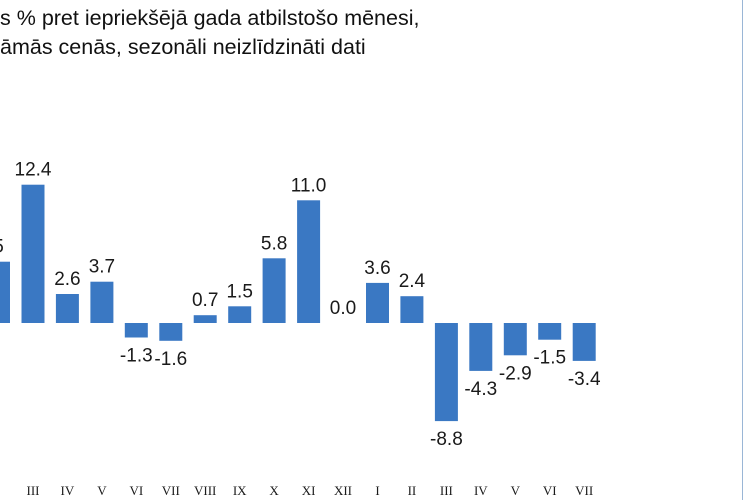 The height and width of the screenshot is (500, 750). Describe the element at coordinates (183, 47) in the screenshot. I see `chart-title-line-2: āmās cenās, sezonāli neizlīdzināti dati` at that location.